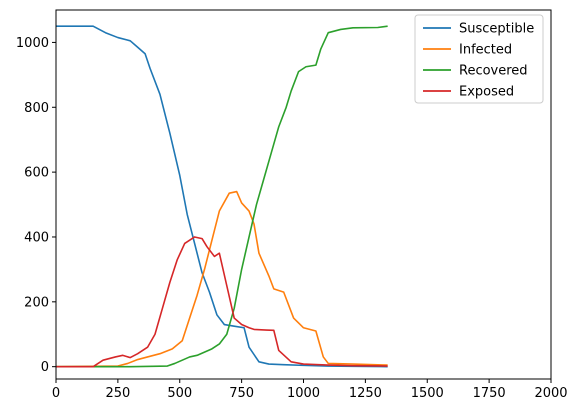 The width and height of the screenshot is (578, 413). I want to click on legend-box, so click(479, 59).